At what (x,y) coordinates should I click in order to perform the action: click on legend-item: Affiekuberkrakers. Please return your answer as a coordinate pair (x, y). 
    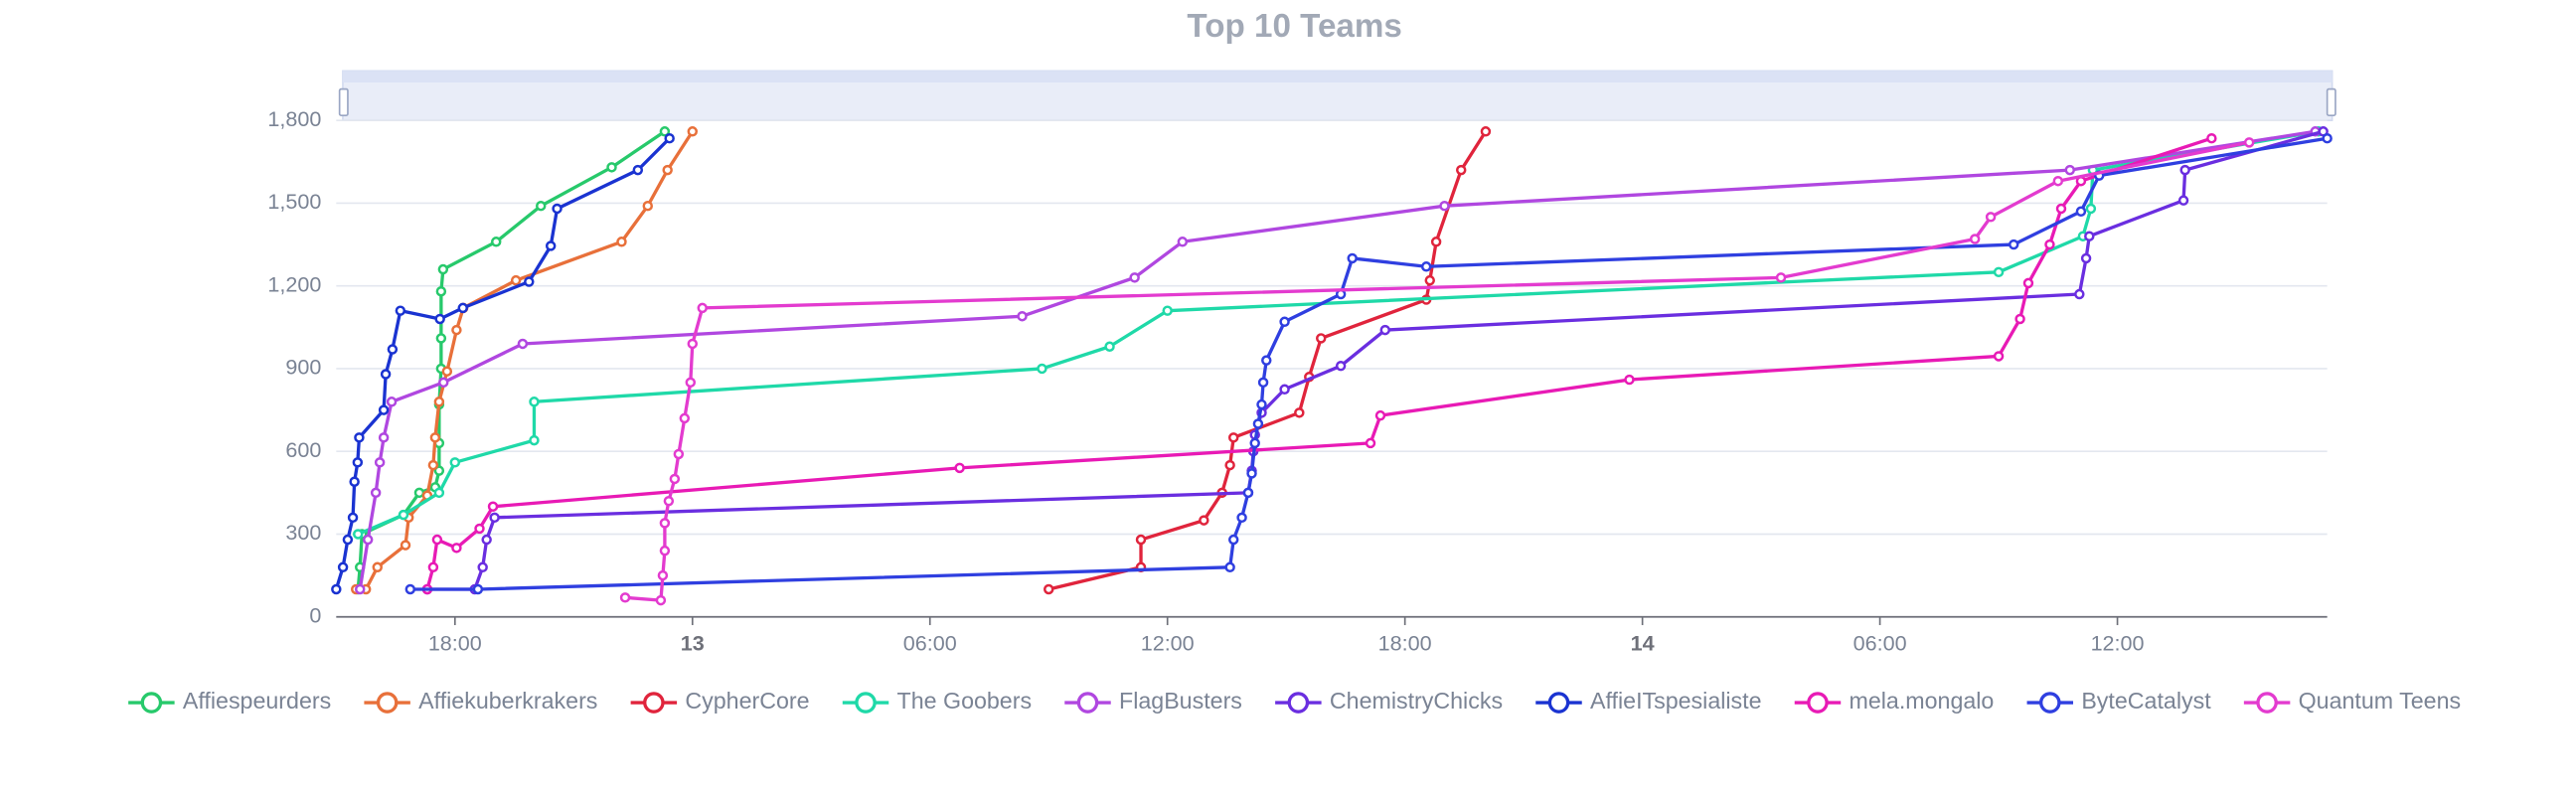
    Looking at the image, I should click on (480, 701).